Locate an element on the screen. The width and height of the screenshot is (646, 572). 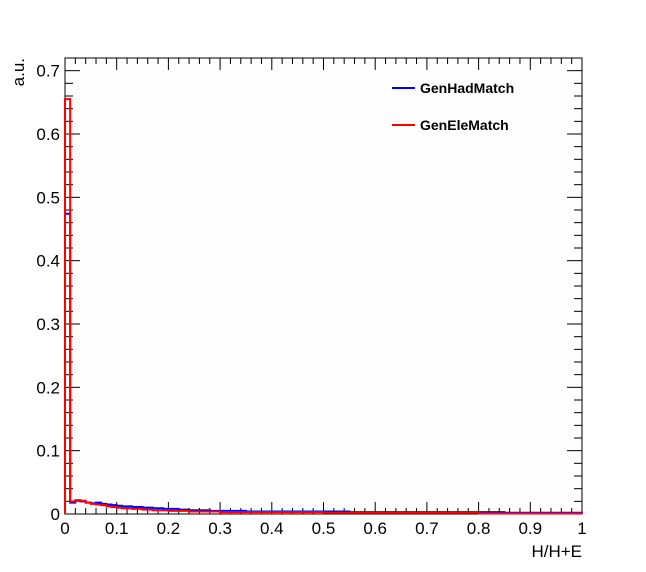
x-tick-label: 0.4 is located at coordinates (272, 528).